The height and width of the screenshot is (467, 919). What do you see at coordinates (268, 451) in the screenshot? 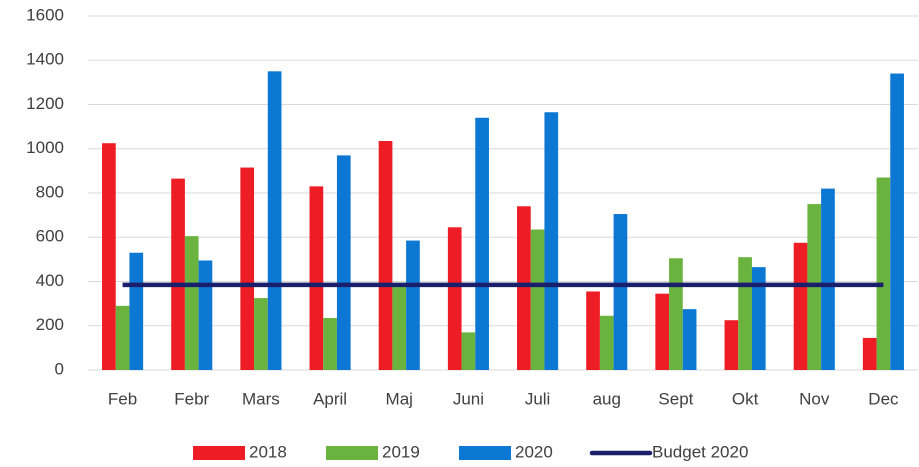
I see `legend-label: 2018` at bounding box center [268, 451].